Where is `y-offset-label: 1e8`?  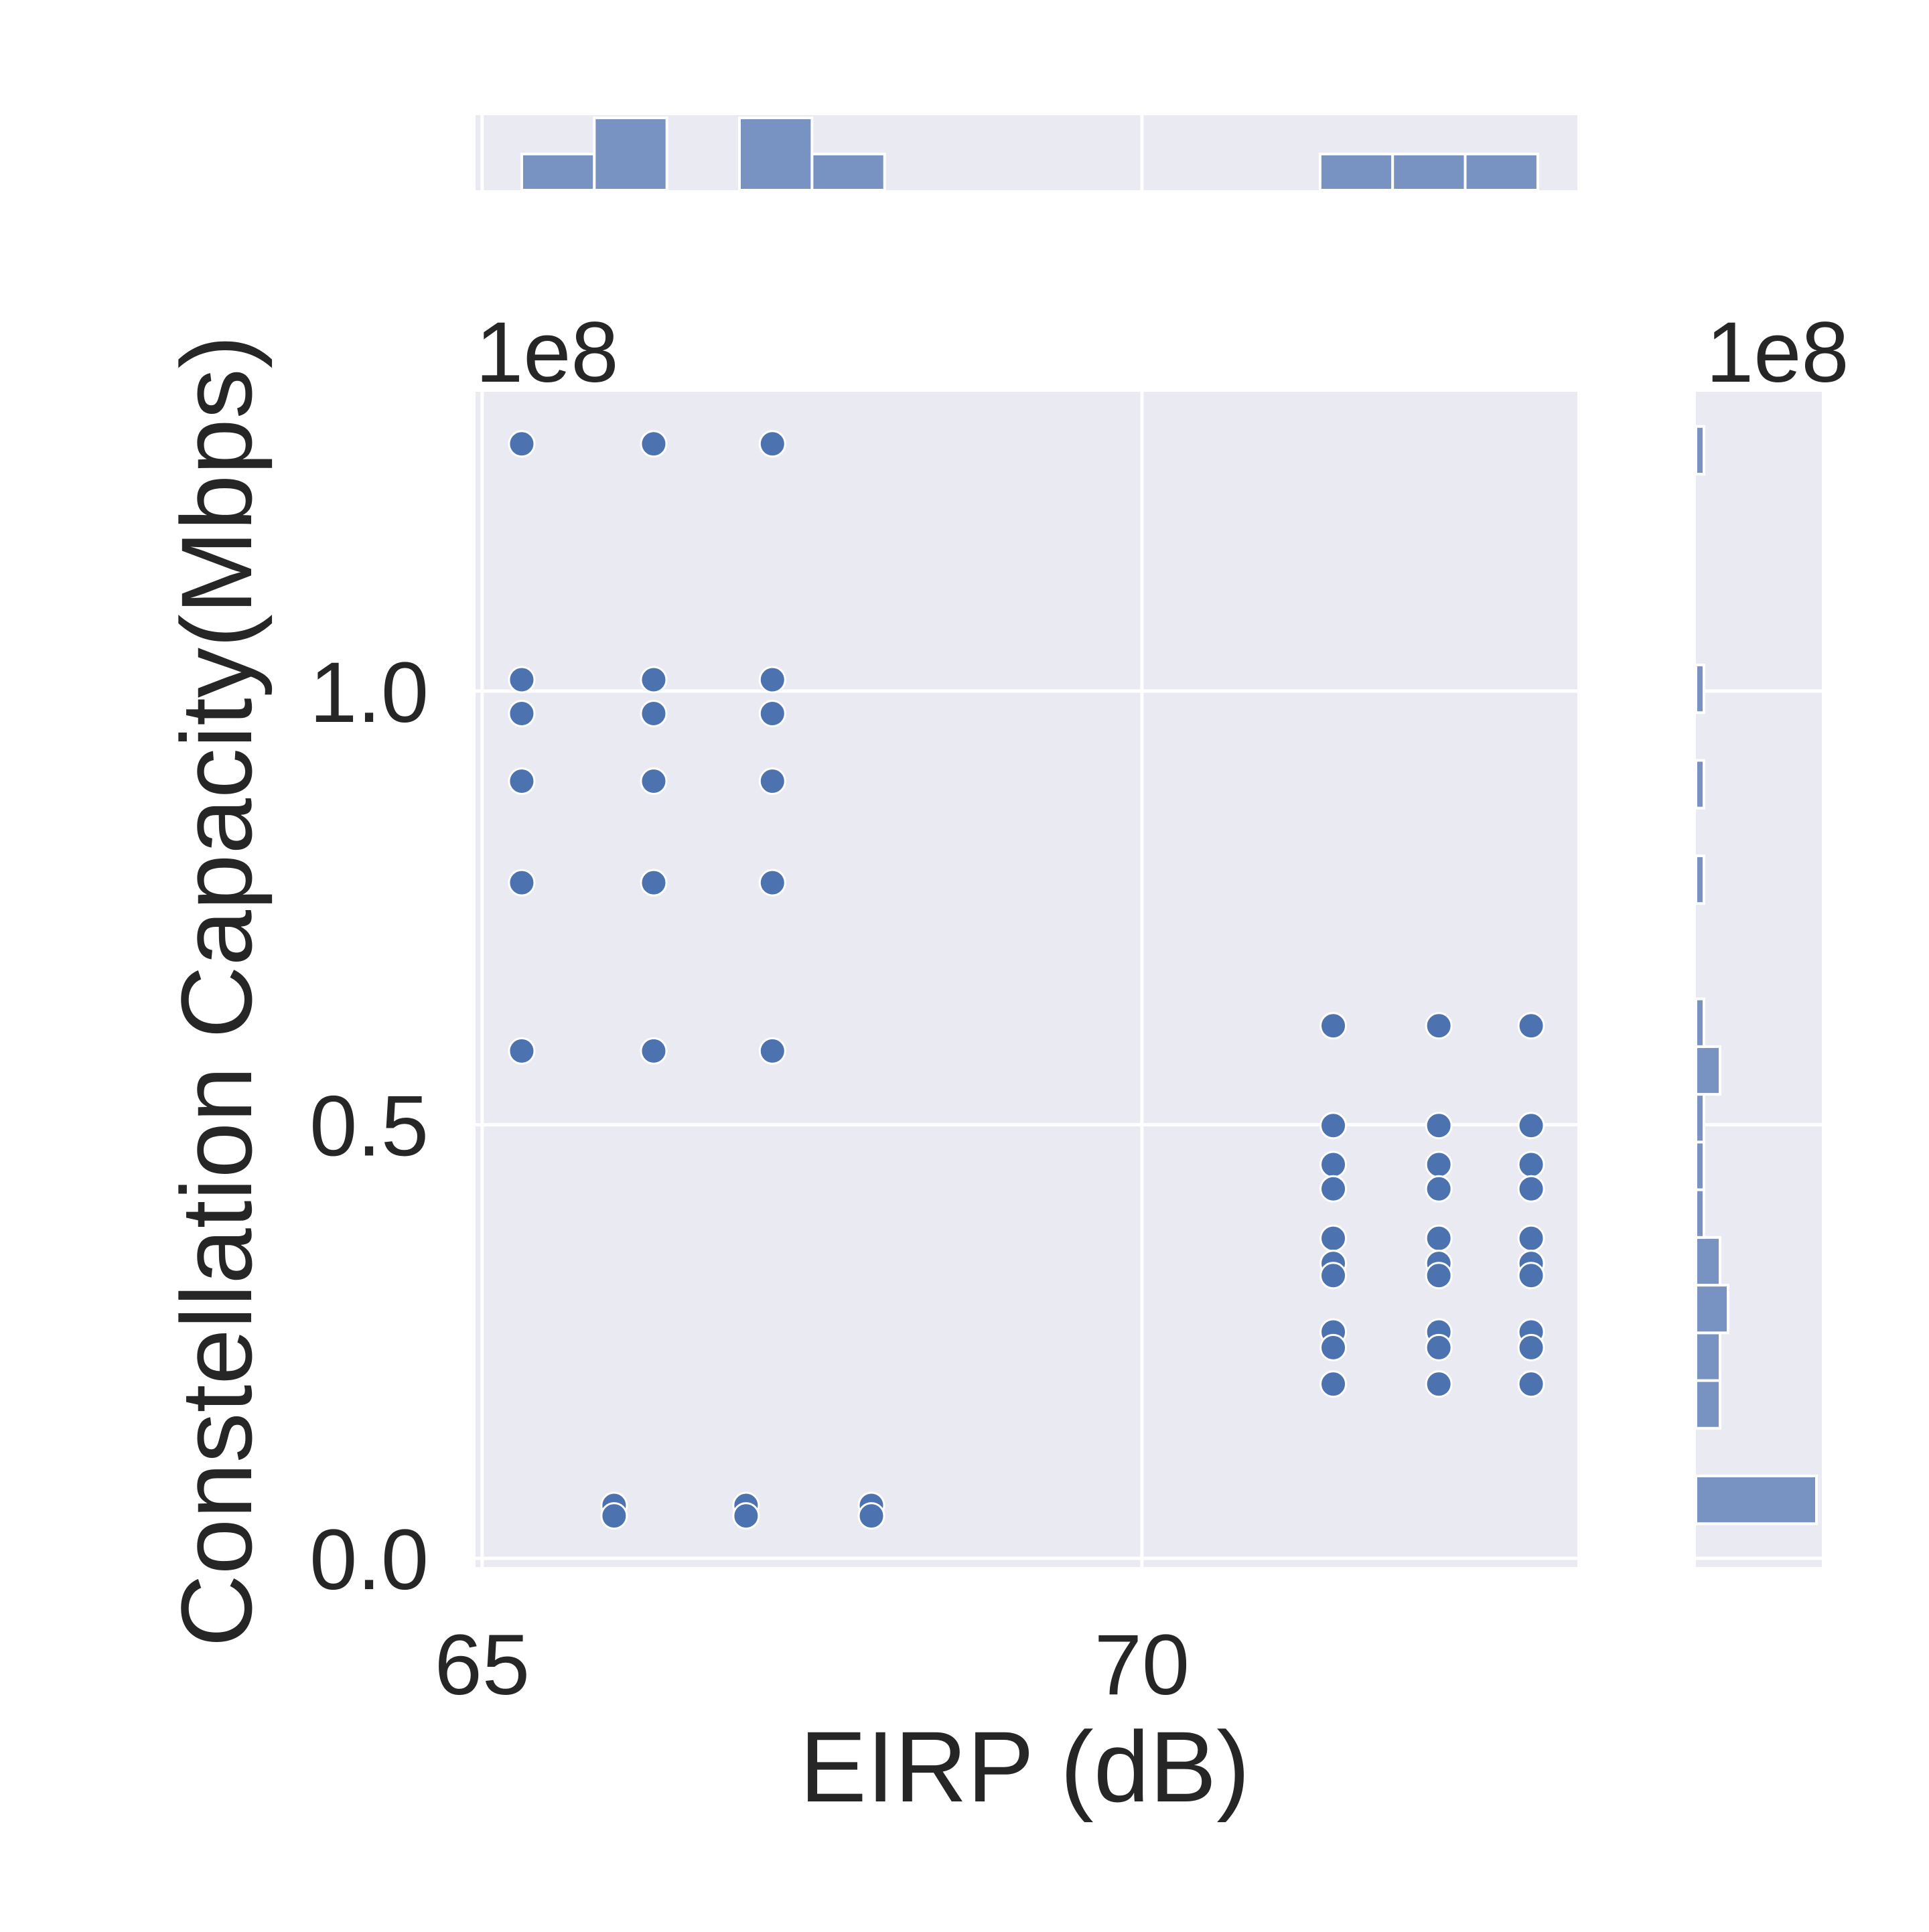 y-offset-label: 1e8 is located at coordinates (547, 352).